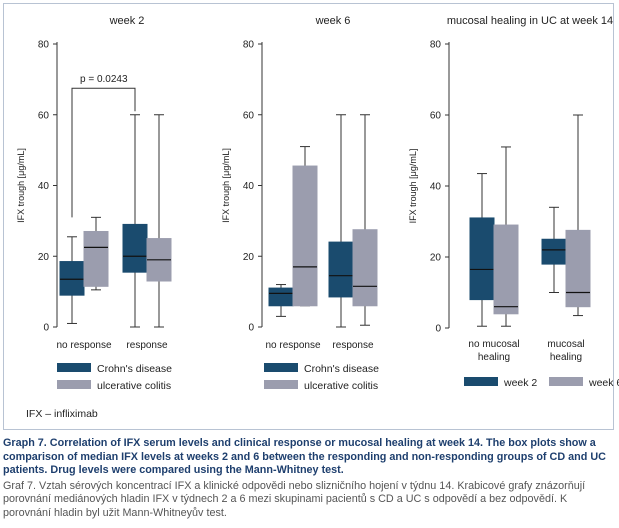 The height and width of the screenshot is (528, 619). I want to click on footnote: IFX – infliximab, so click(62, 414).